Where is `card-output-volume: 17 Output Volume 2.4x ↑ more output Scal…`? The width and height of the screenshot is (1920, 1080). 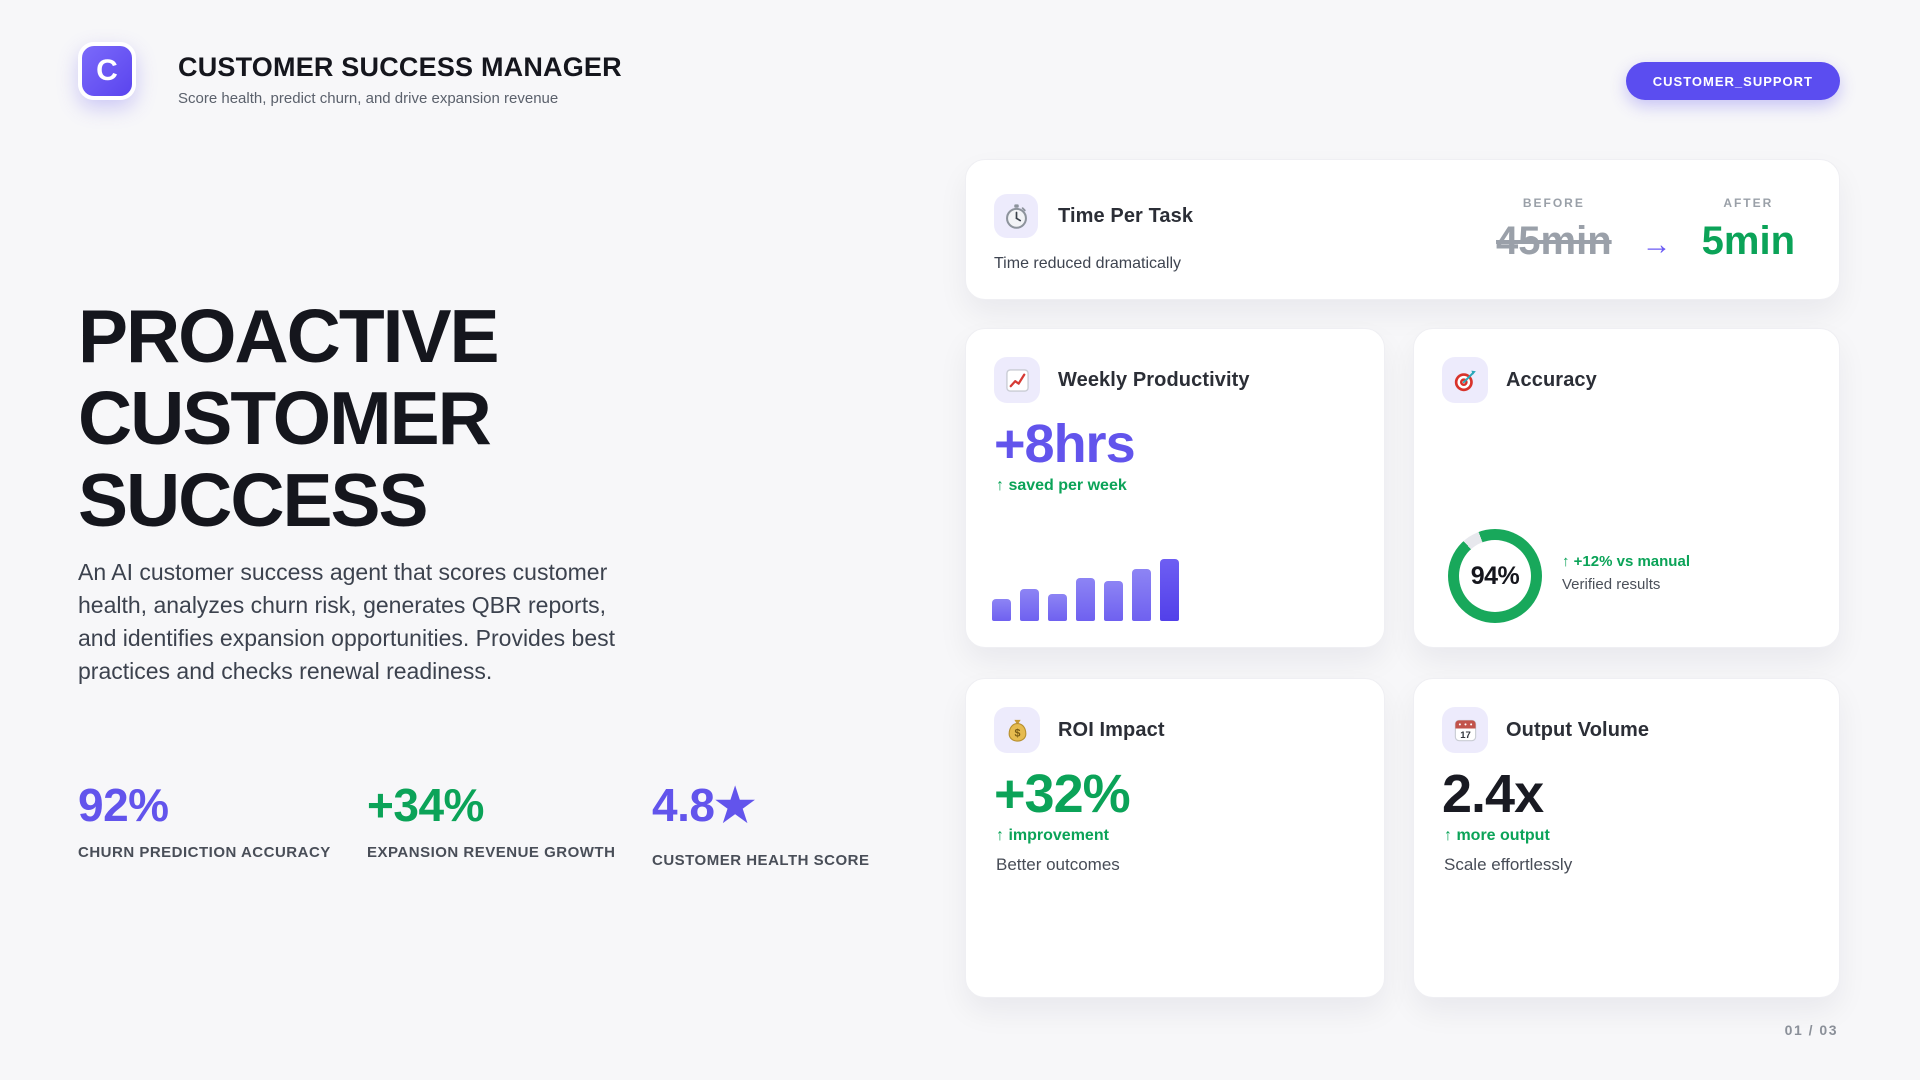 card-output-volume: 17 Output Volume 2.4x ↑ more output Scal… is located at coordinates (1626, 838).